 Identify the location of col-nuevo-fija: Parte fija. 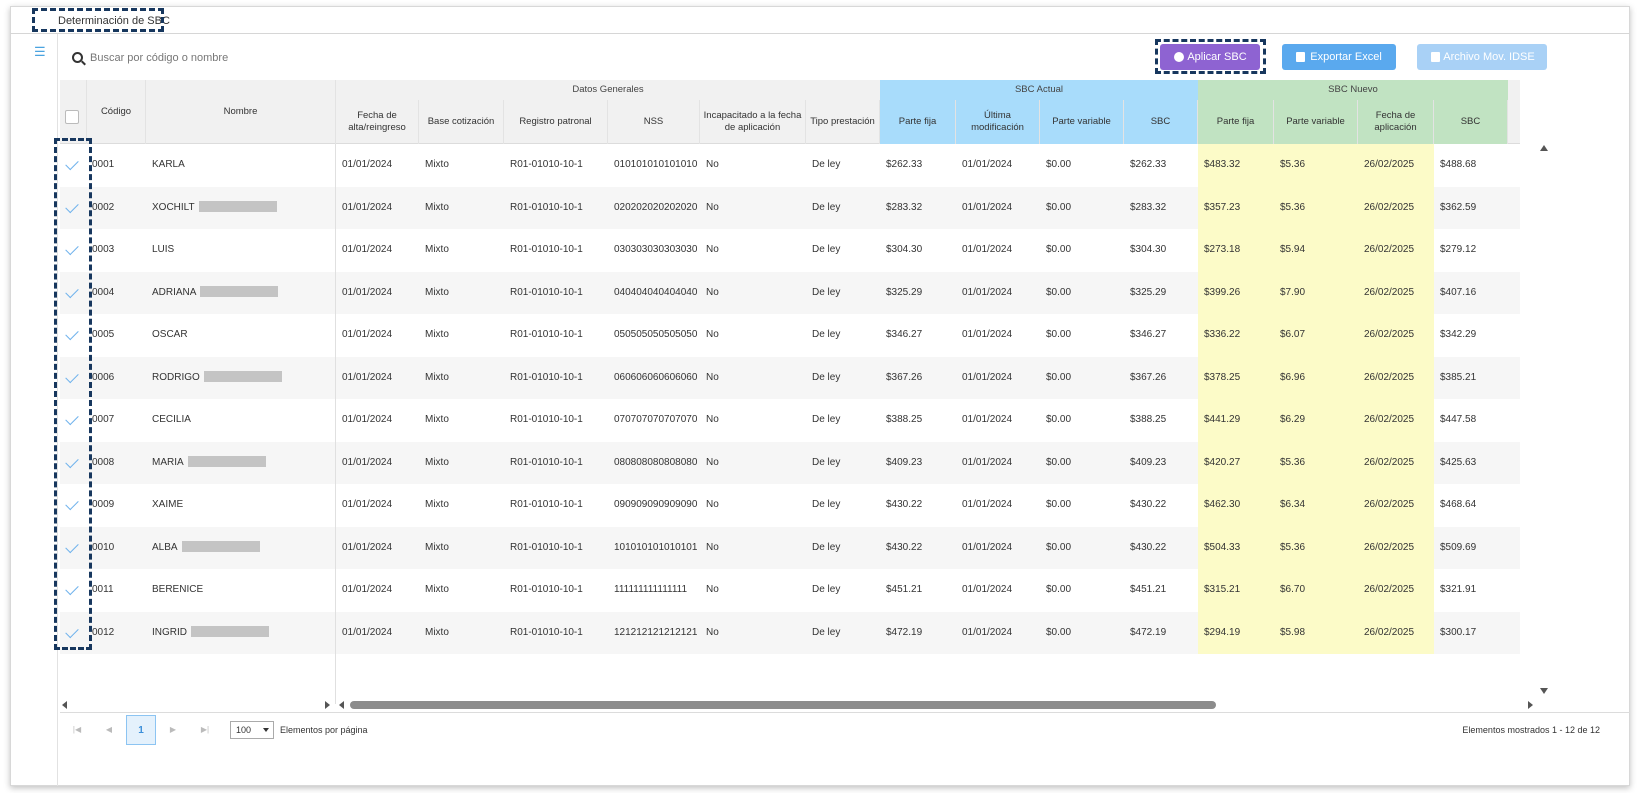
(1236, 122).